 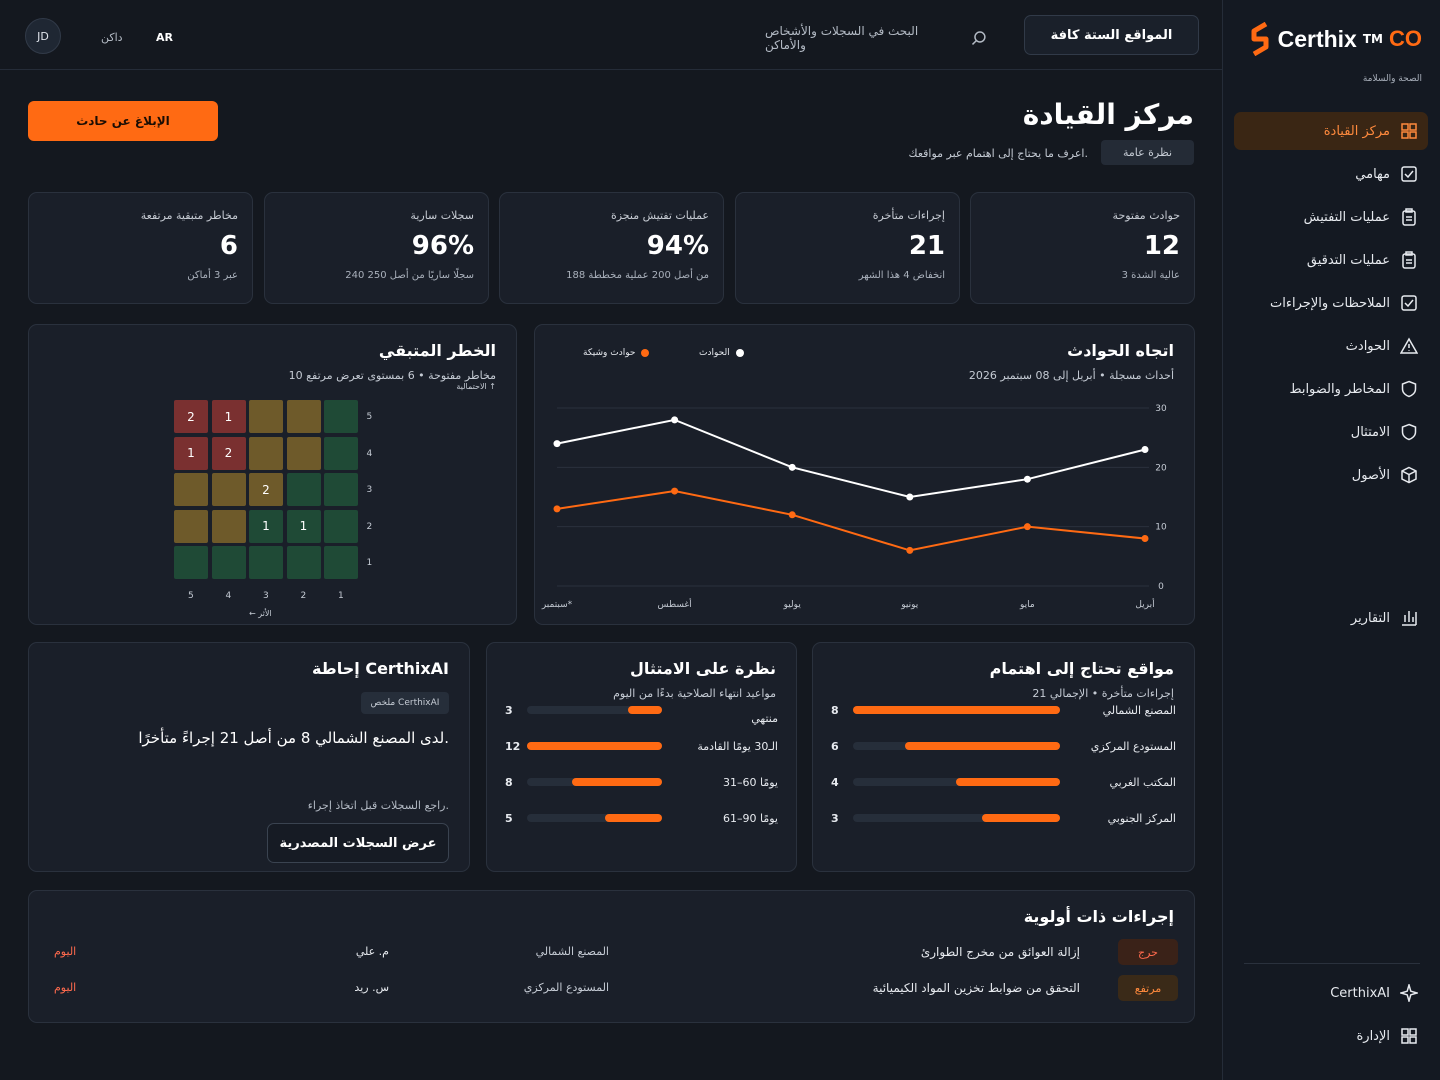 I want to click on priority-badge: حرج, so click(x=1148, y=952).